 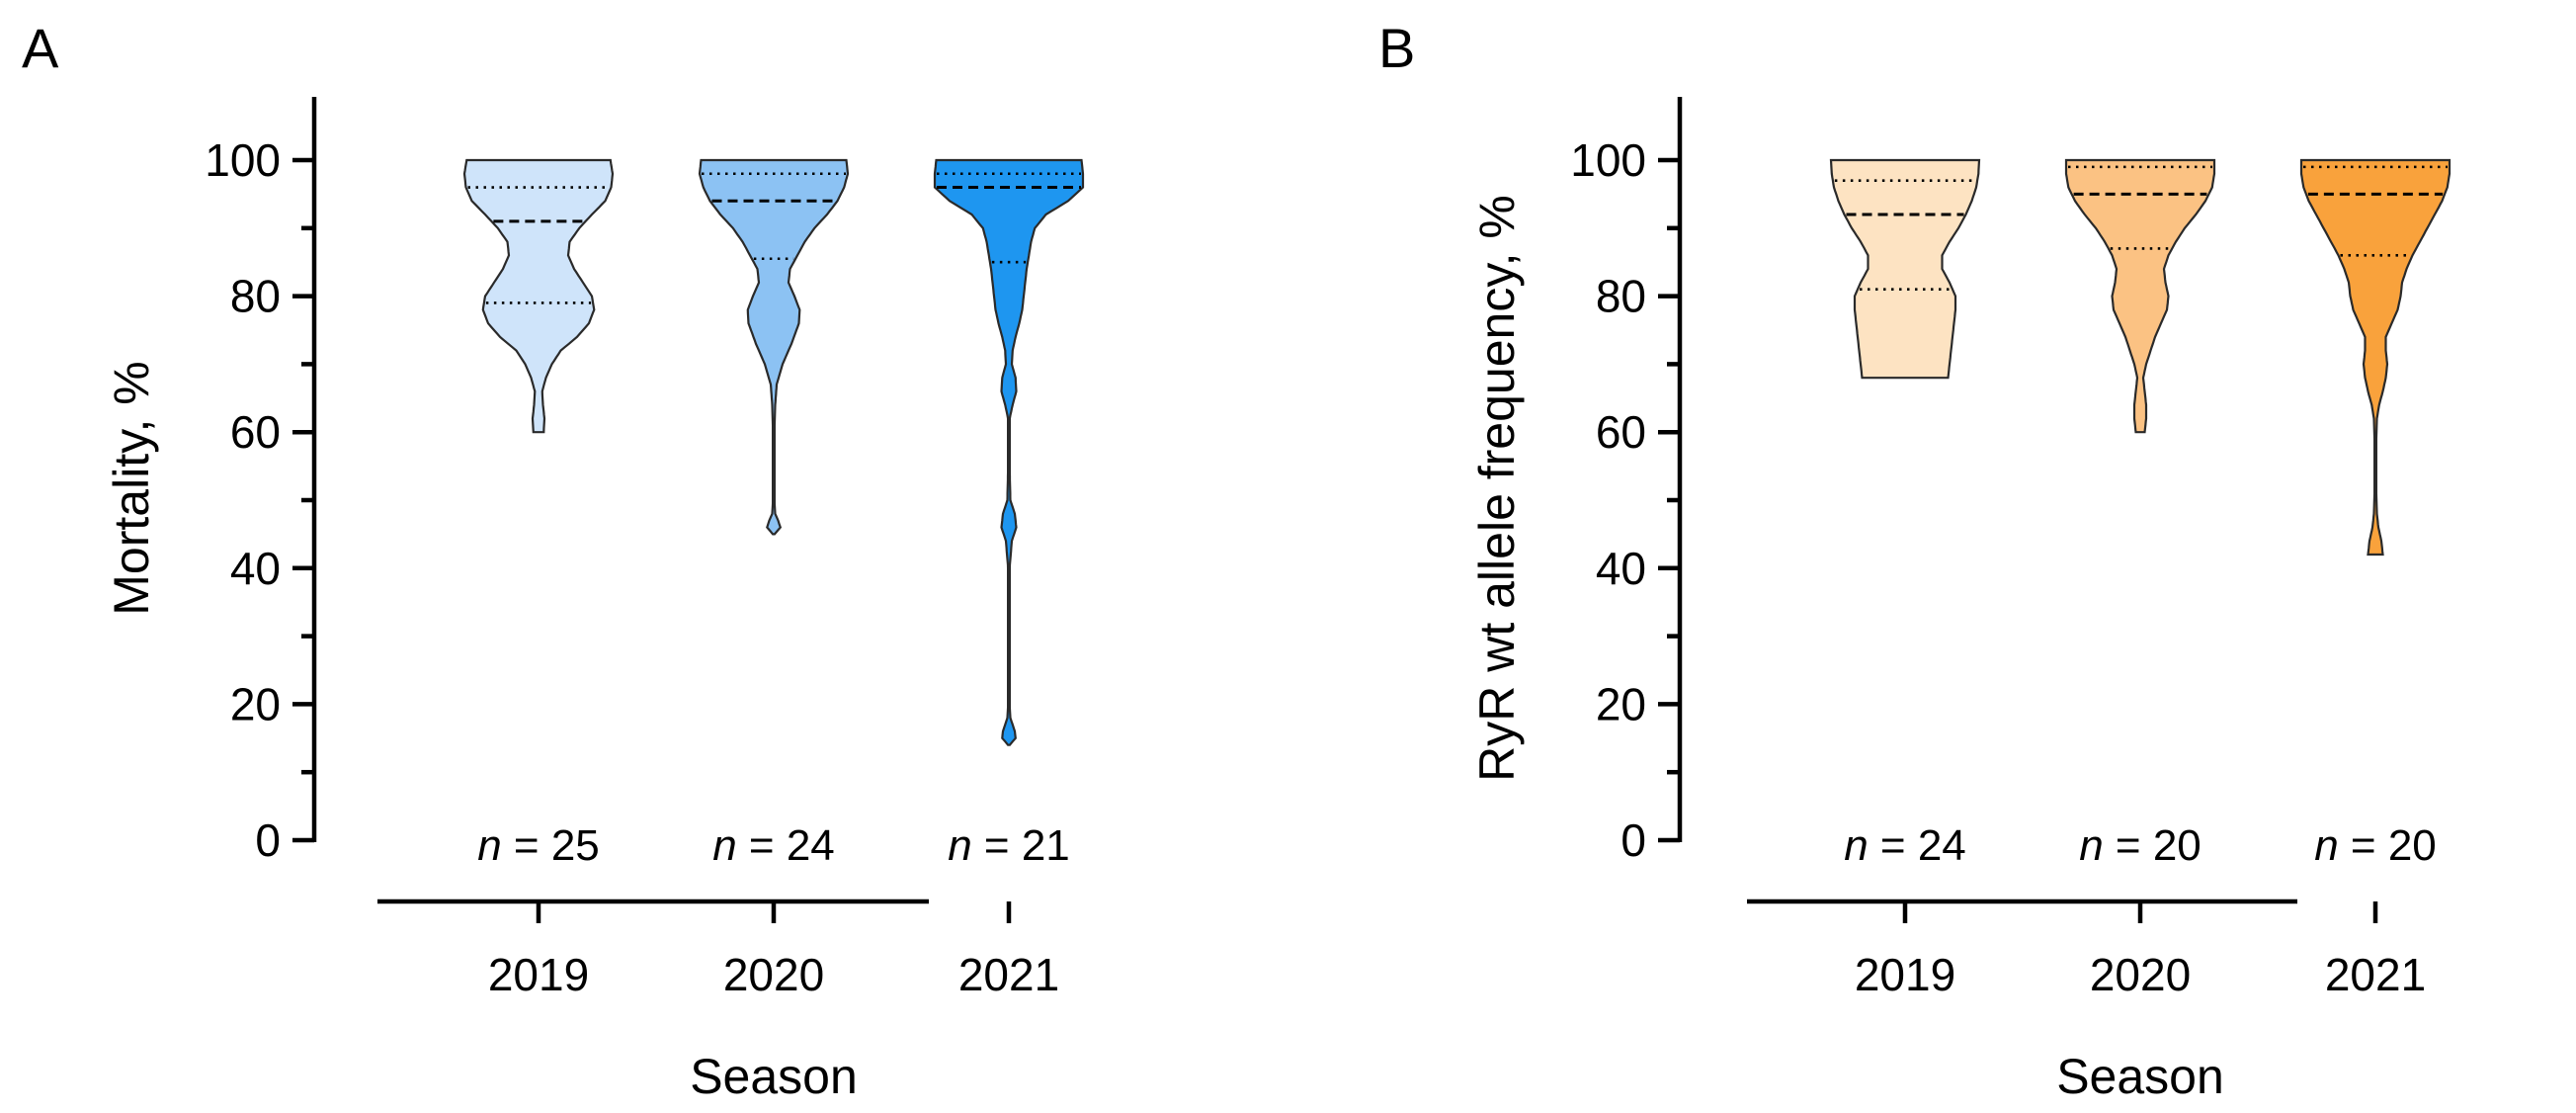 I want to click on panel-letter: B, so click(x=1396, y=48).